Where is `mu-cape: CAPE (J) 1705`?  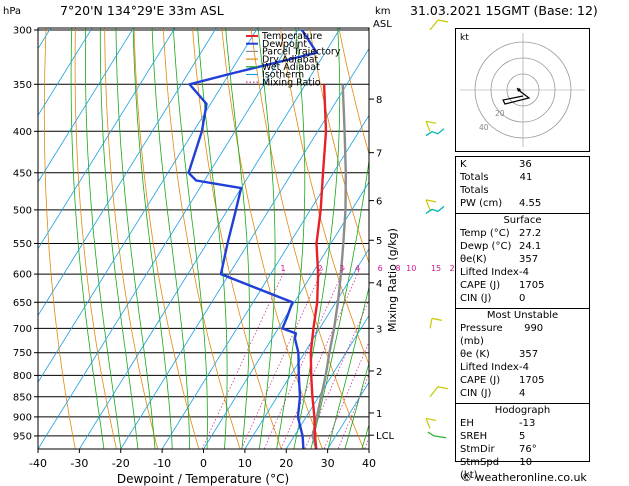
mu-cape: CAPE (J) 1705 is located at coordinates (502, 380).